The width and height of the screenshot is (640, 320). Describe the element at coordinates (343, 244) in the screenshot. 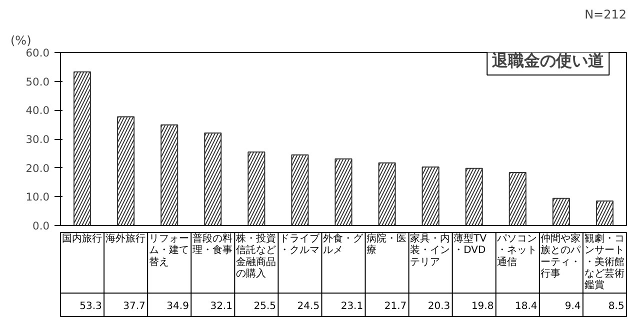

I see `x-tick-label: 外食・グルメ` at that location.